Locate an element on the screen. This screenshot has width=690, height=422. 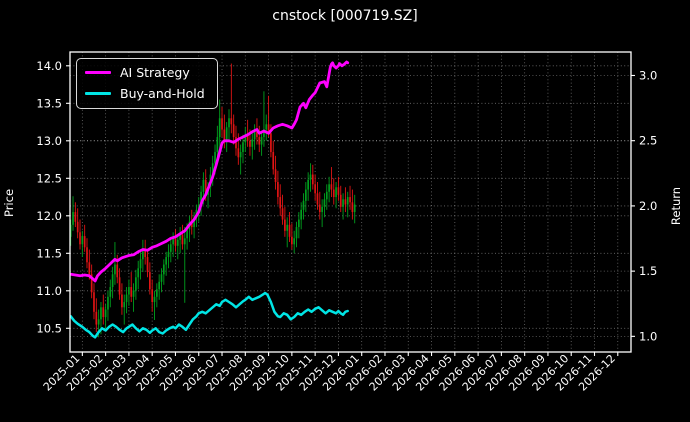
legend-entry-ai-strategy: AI Strategy is located at coordinates (145, 72).